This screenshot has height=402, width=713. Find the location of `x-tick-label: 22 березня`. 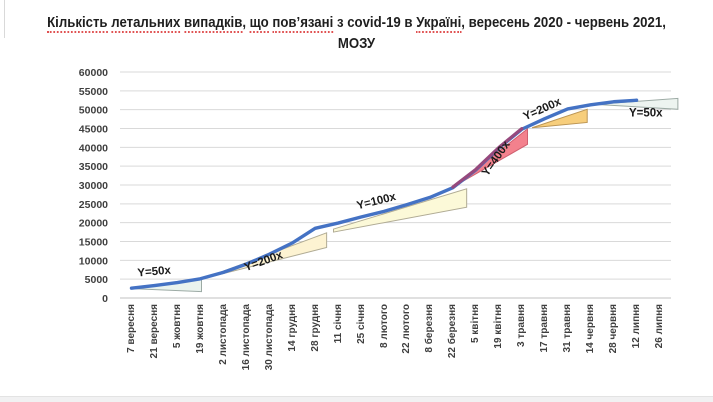

x-tick-label: 22 березня is located at coordinates (453, 331).